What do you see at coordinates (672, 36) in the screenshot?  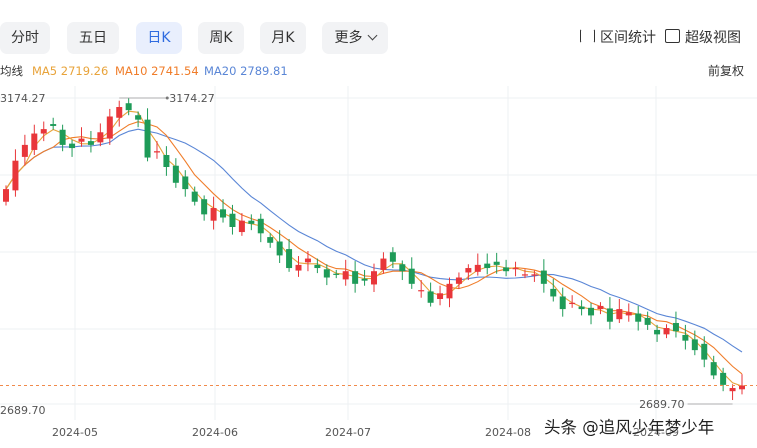 I see `super-view-icon` at bounding box center [672, 36].